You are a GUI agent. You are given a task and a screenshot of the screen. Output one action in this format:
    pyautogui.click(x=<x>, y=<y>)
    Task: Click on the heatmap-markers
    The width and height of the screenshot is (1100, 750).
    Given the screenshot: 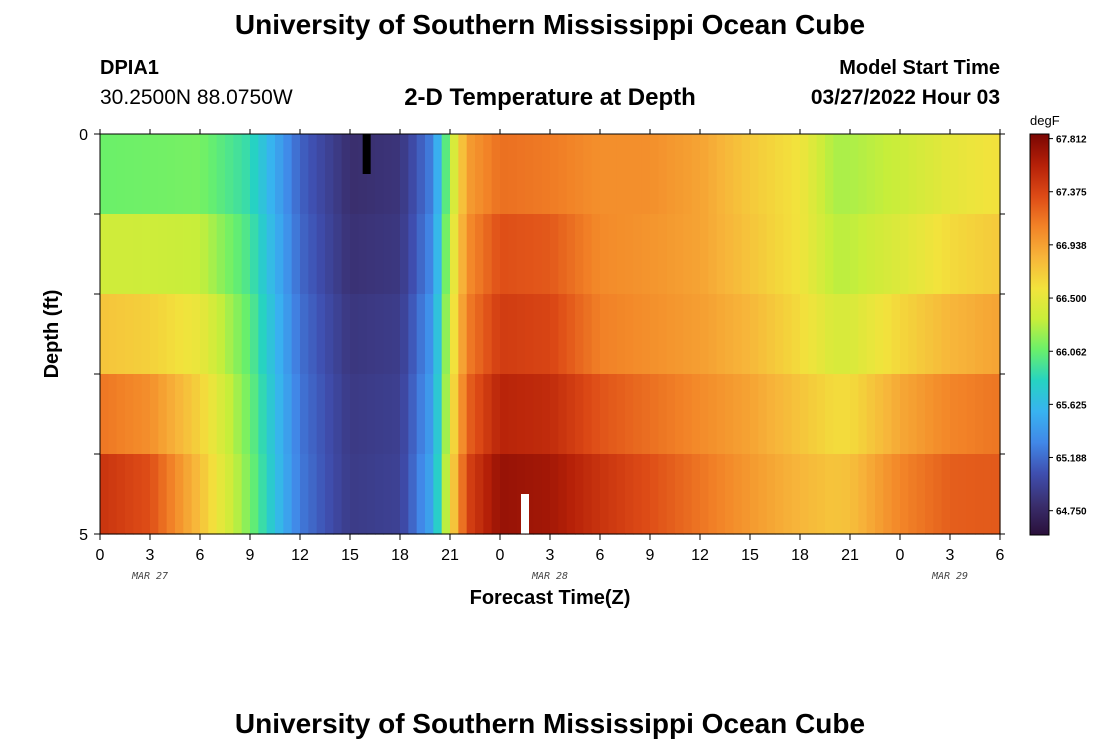 What is the action you would take?
    pyautogui.click(x=445, y=334)
    